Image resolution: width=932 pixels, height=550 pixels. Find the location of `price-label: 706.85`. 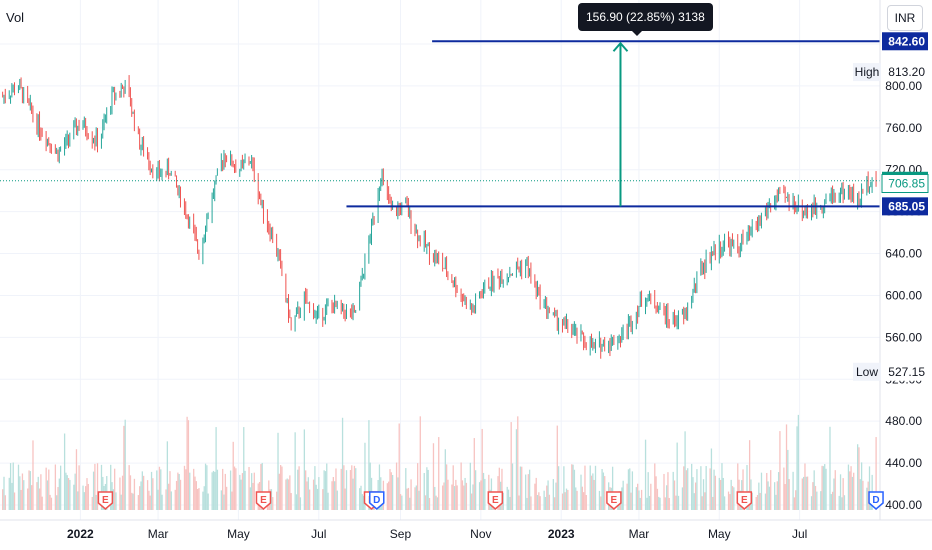

price-label: 706.85 is located at coordinates (906, 184).